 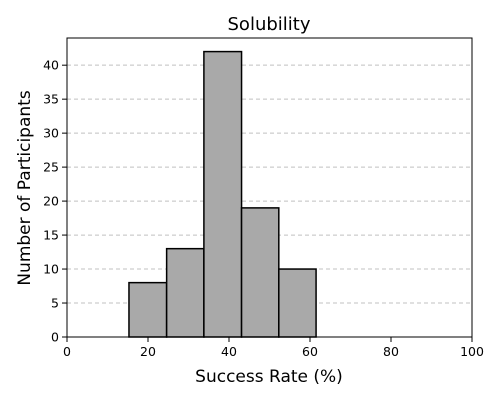 I want to click on chart-title: Solubility, so click(x=269, y=24).